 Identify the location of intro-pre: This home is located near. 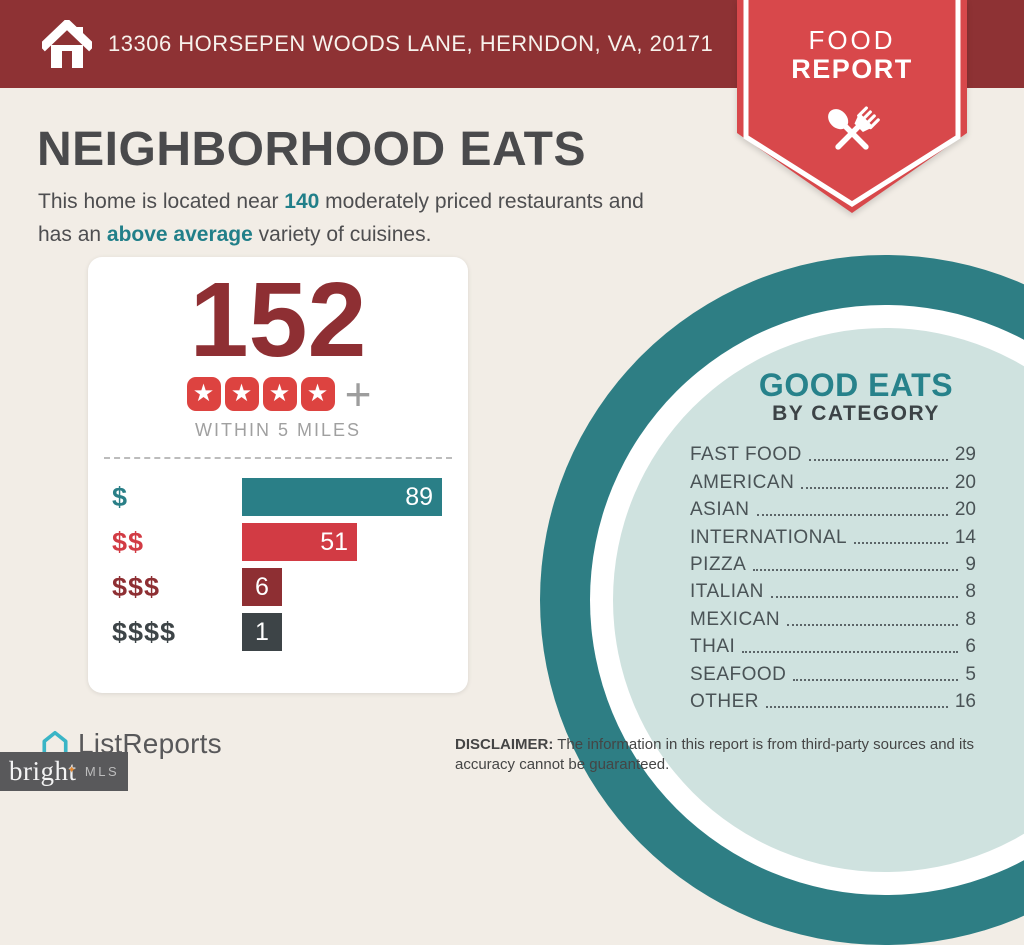
(161, 201).